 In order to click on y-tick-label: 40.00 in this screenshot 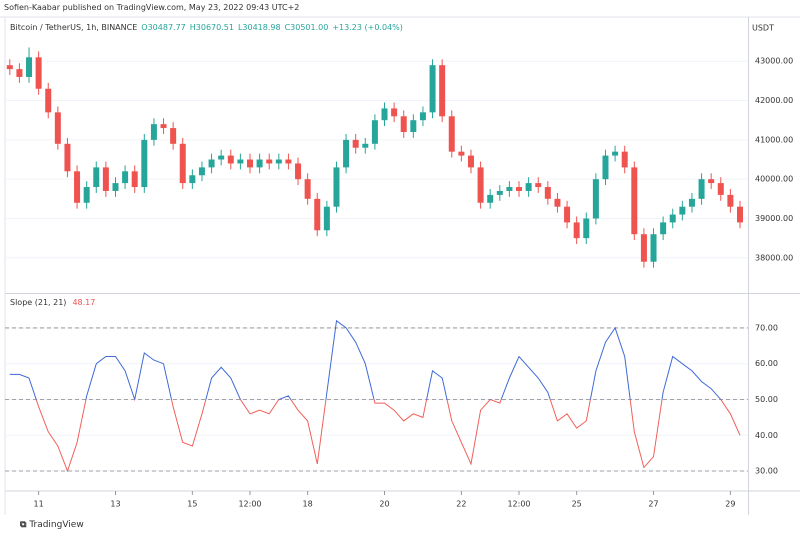, I will do `click(766, 435)`.